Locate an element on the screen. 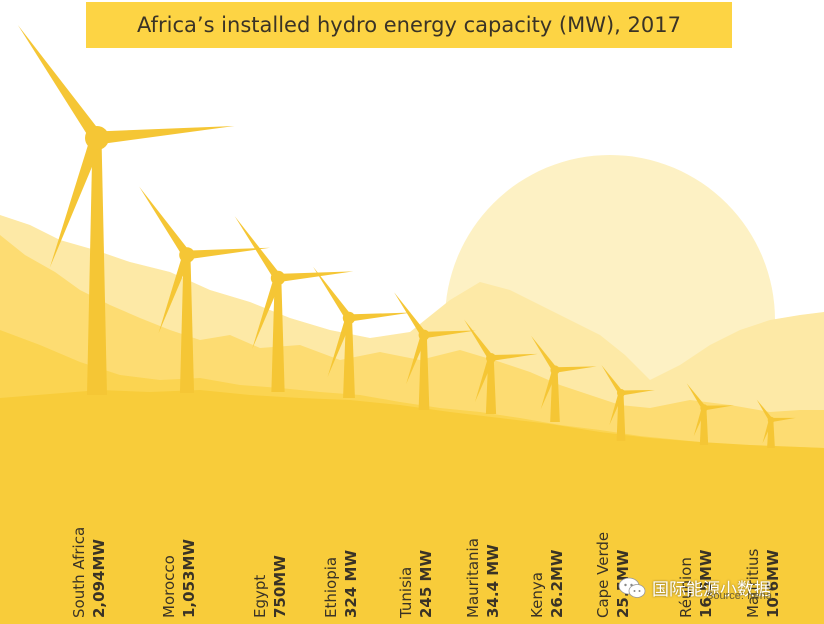  country-label-text-6: Kenya 26.2MW is located at coordinates (547, 584).